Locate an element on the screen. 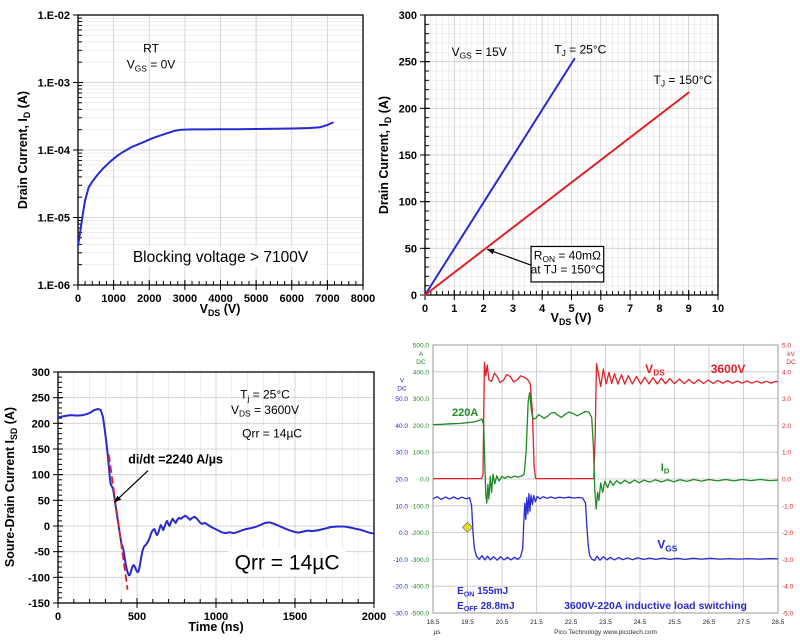  x-tick-label: 5 is located at coordinates (571, 309).